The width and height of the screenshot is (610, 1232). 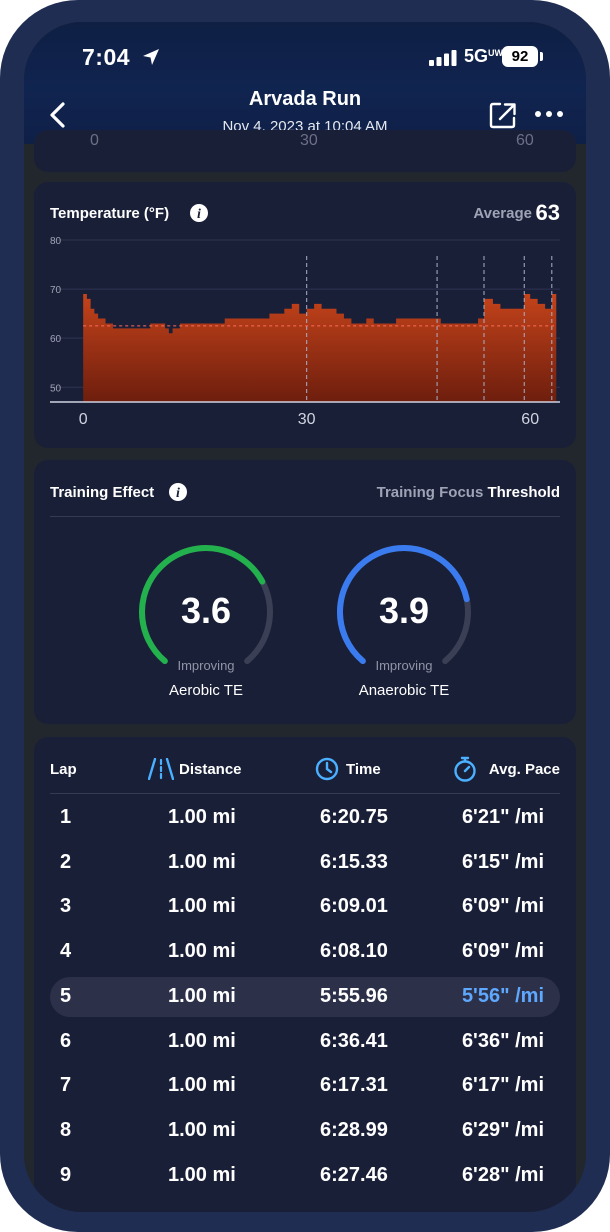 What do you see at coordinates (502, 213) in the screenshot?
I see `average-label: Average` at bounding box center [502, 213].